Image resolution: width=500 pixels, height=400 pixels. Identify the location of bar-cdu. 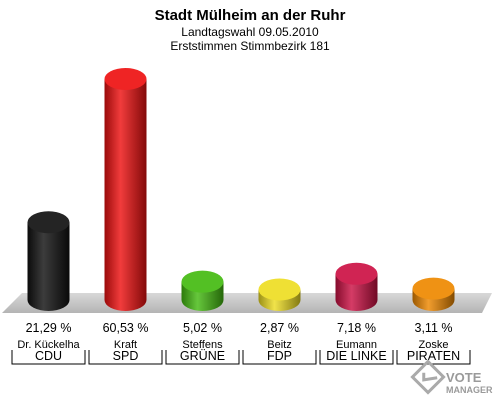
(48, 261).